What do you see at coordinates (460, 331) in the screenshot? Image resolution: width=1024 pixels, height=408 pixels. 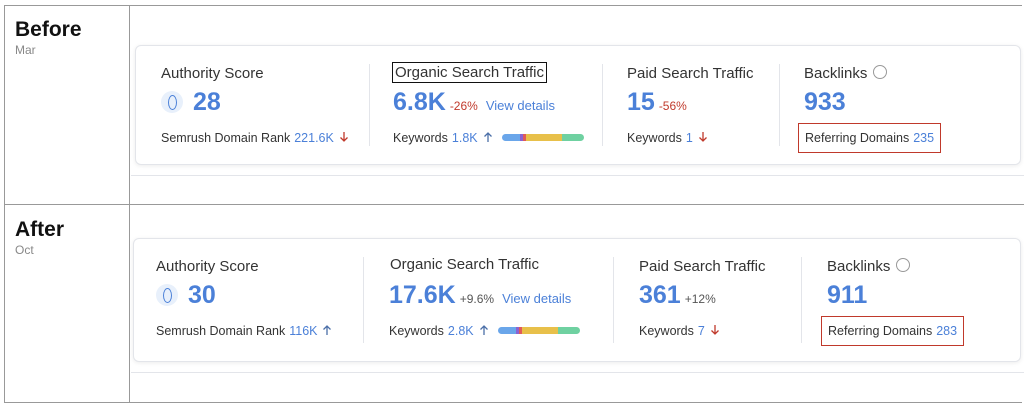 I see `keywords-value: 2.8K` at bounding box center [460, 331].